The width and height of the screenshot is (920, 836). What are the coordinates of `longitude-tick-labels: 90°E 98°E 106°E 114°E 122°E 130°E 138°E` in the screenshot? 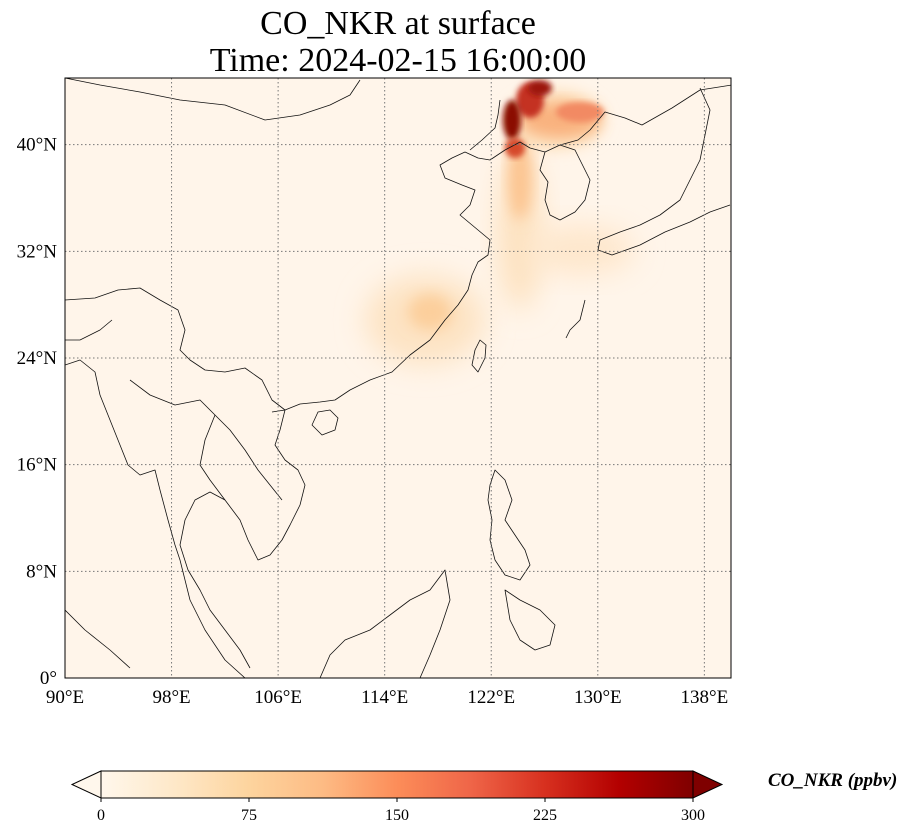 It's located at (387, 697).